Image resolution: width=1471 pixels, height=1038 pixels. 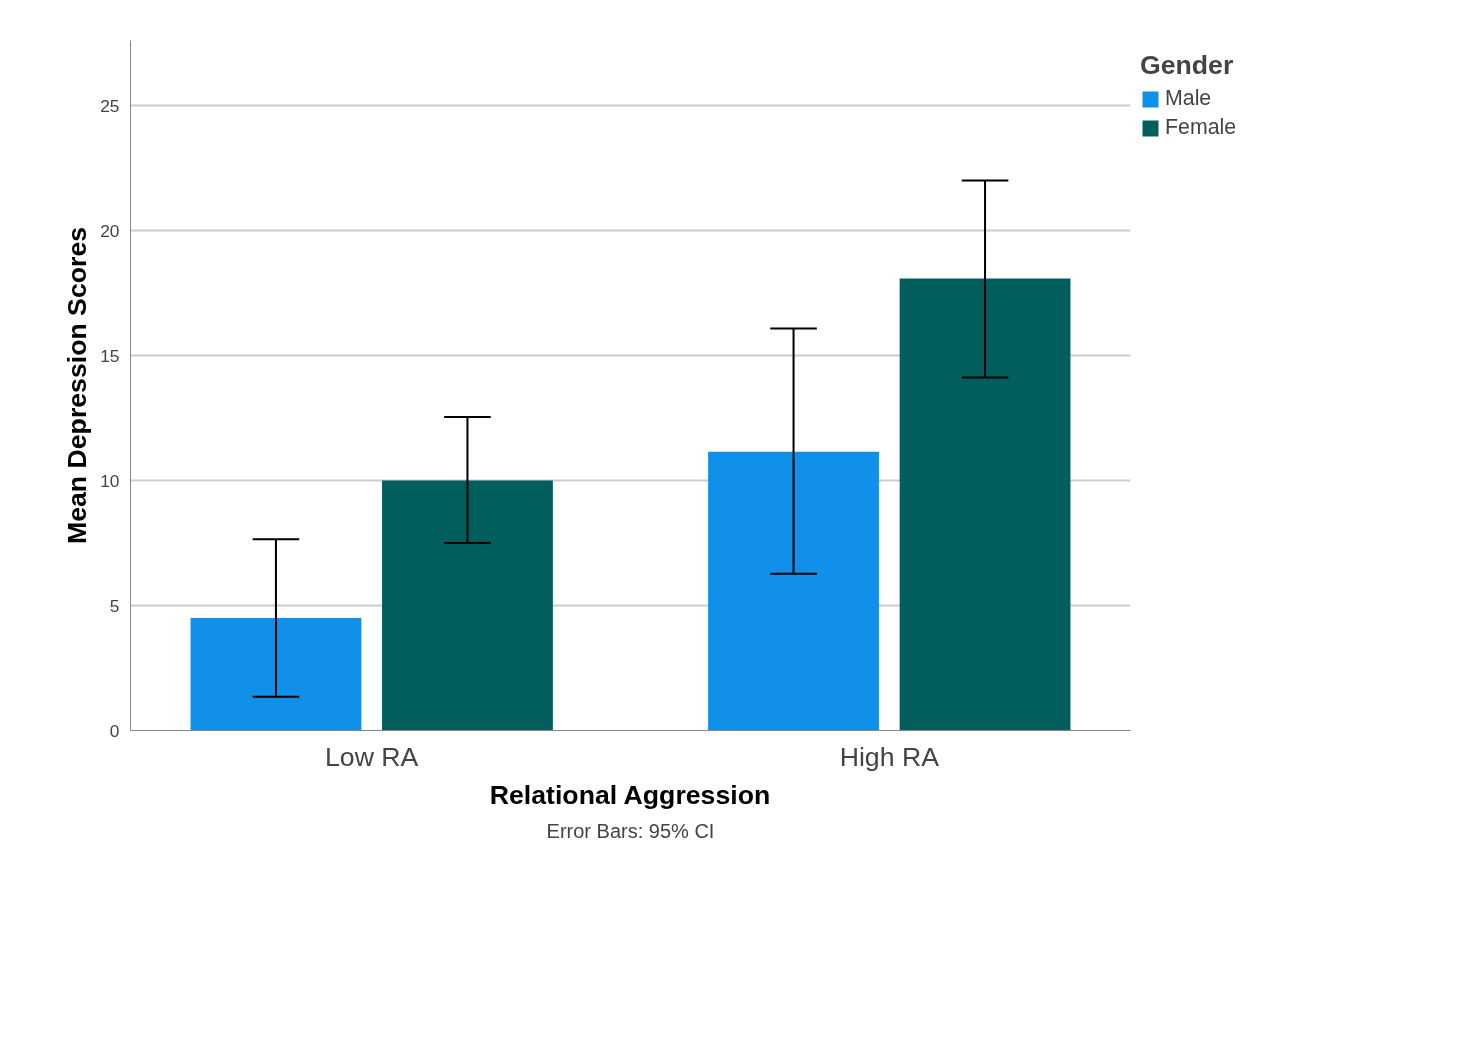 I want to click on x-tick-label: High RA, so click(x=889, y=756).